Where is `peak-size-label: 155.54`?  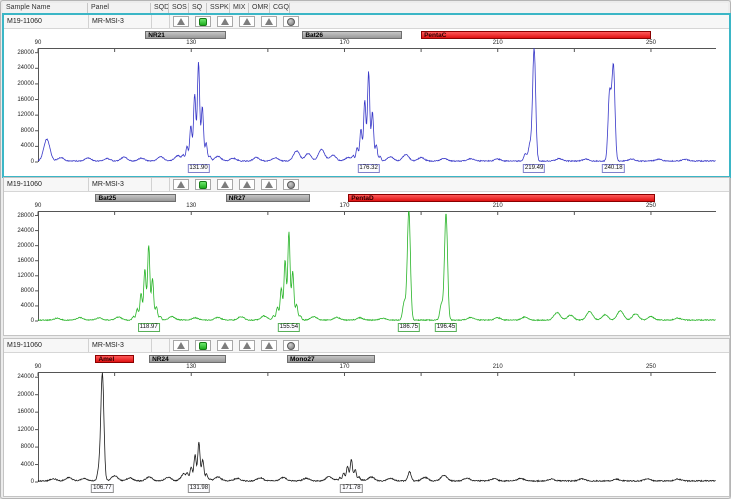
peak-size-label: 155.54 is located at coordinates (289, 327).